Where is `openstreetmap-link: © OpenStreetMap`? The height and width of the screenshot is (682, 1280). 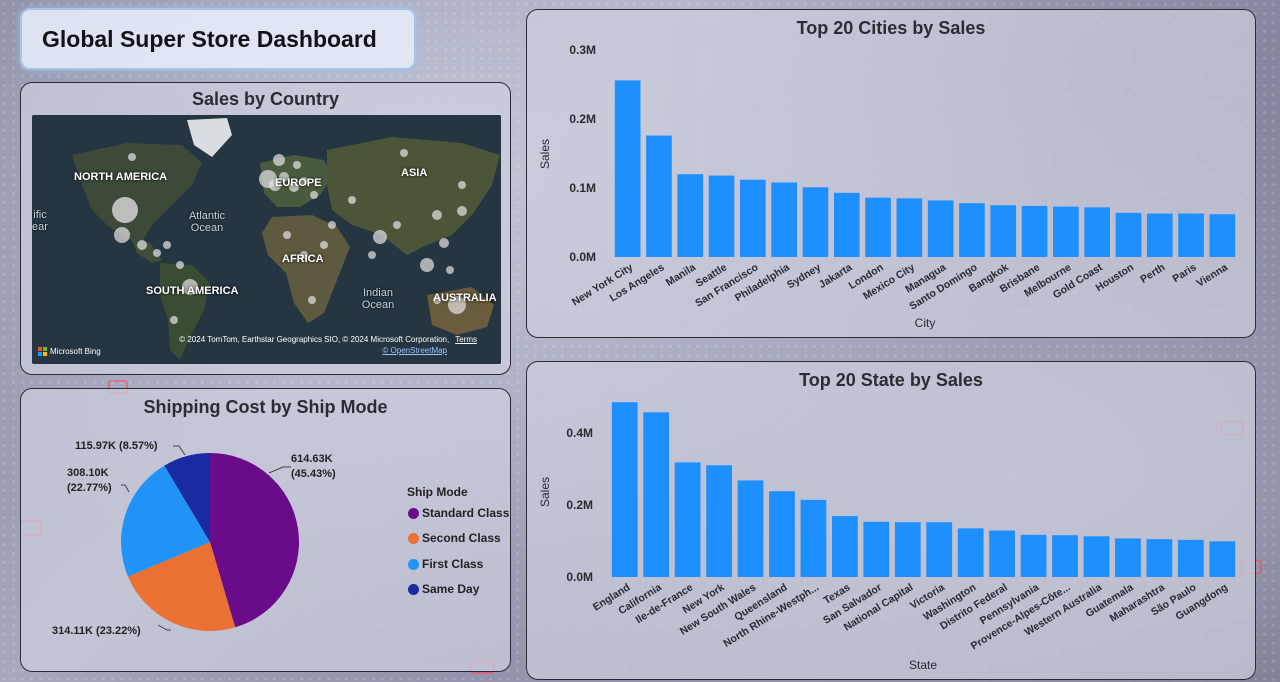
openstreetmap-link: © OpenStreetMap is located at coordinates (414, 350).